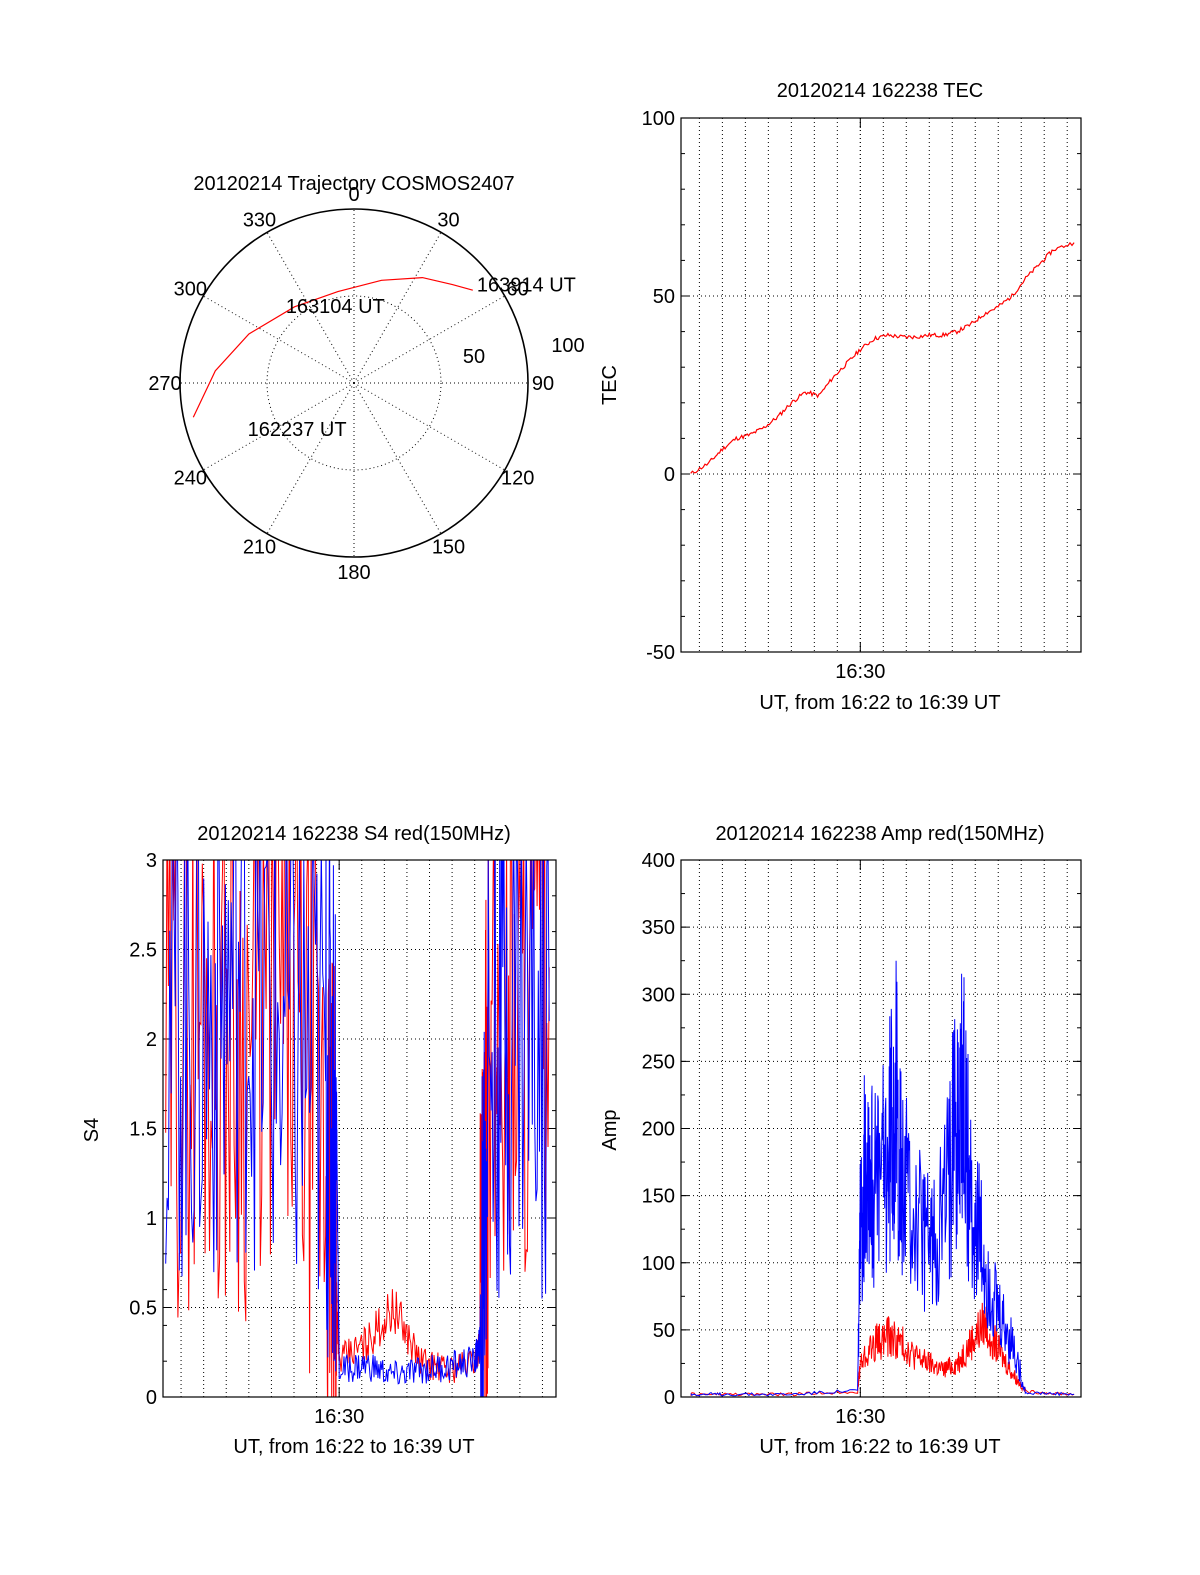 This screenshot has width=1200, height=1575. What do you see at coordinates (448, 548) in the screenshot?
I see `polar-azimuth-label: 150` at bounding box center [448, 548].